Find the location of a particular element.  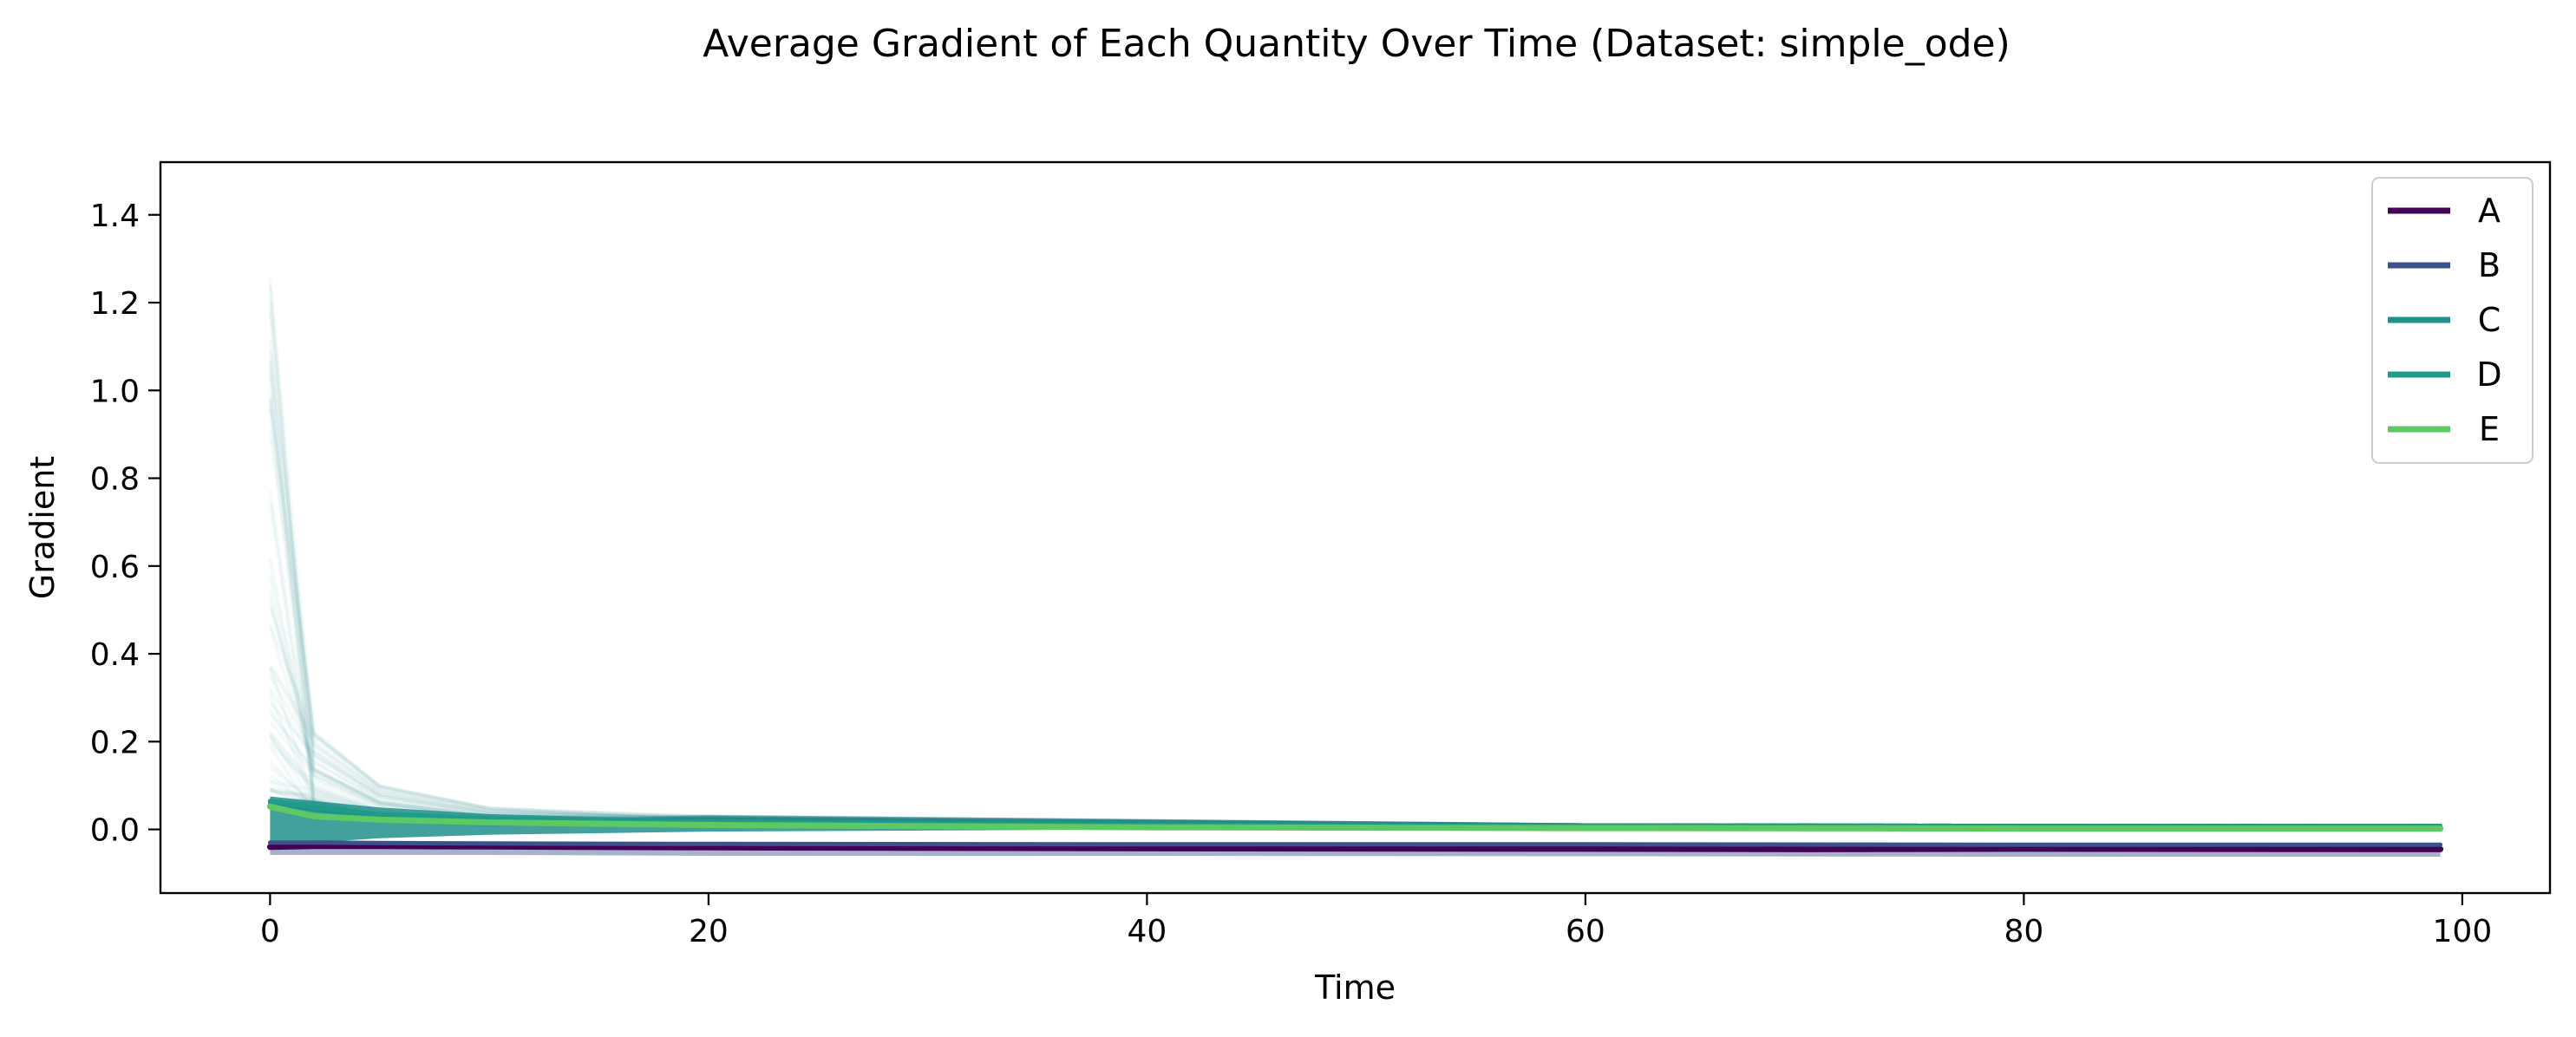

gradient-band-upper is located at coordinates (1355, 819).